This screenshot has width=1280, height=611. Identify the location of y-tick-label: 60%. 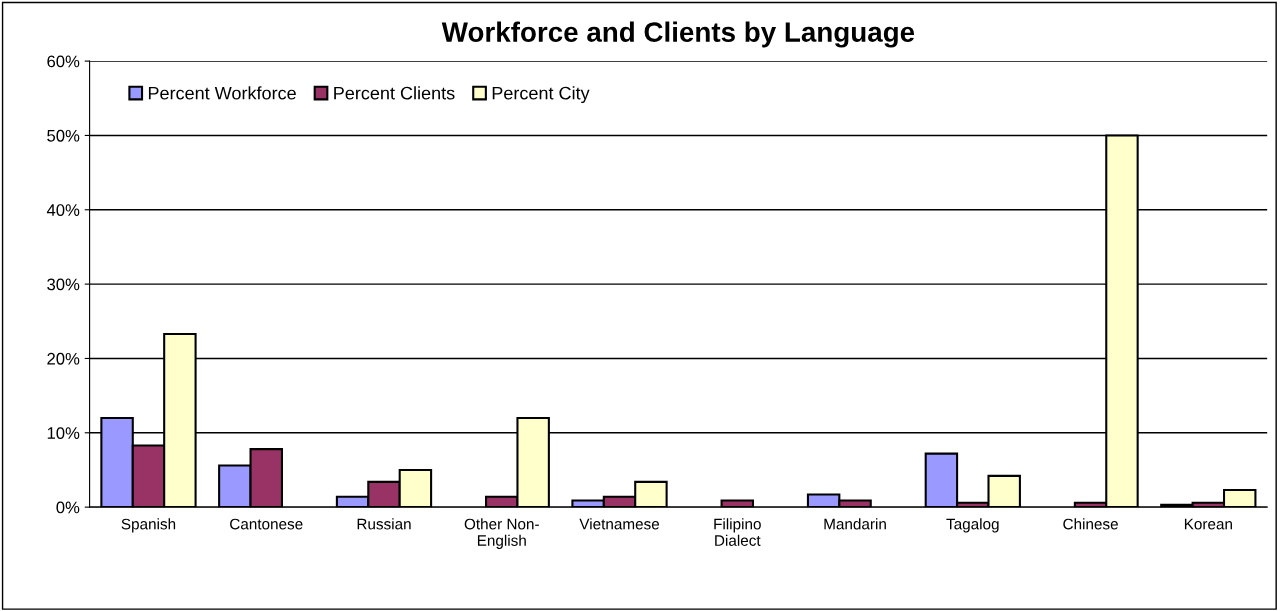
(63, 61).